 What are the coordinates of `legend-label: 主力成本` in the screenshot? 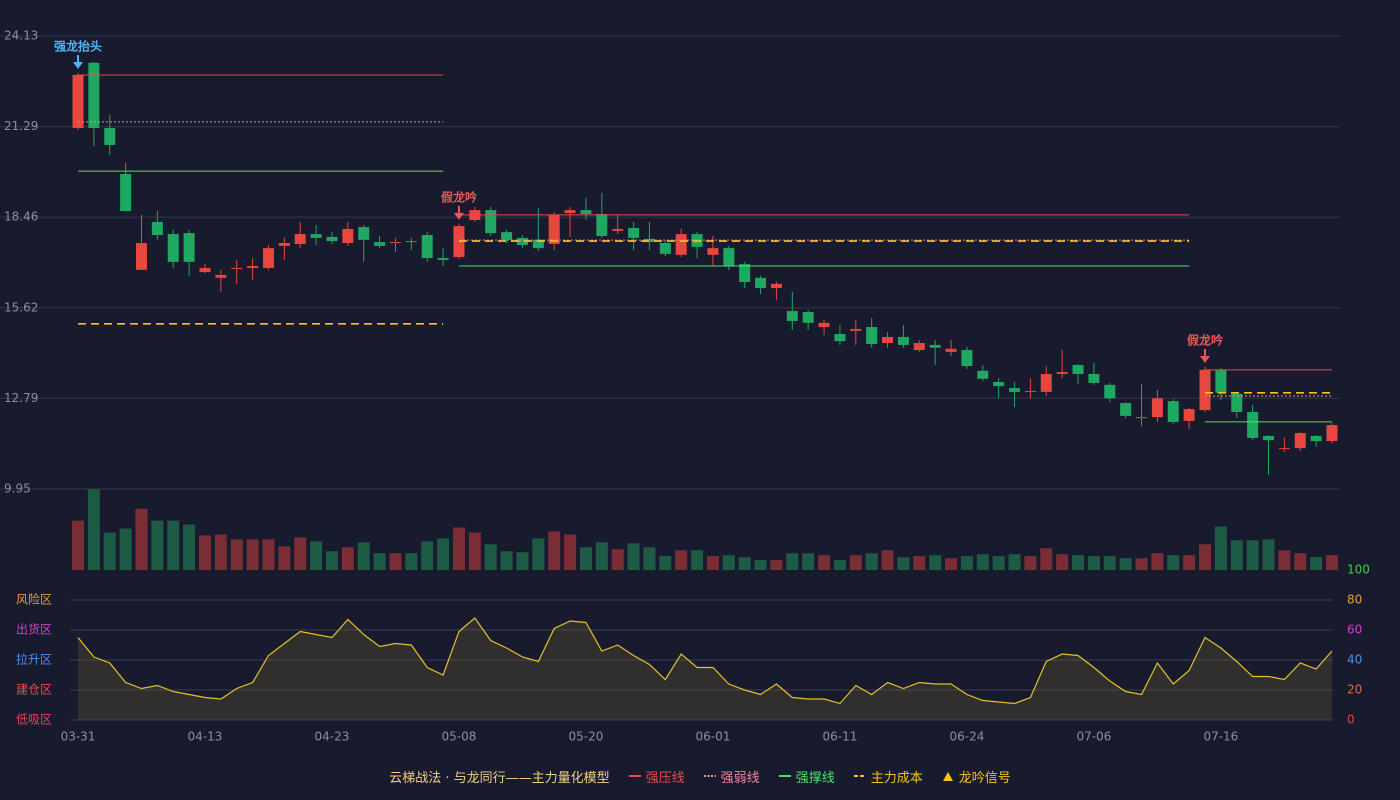 It's located at (896, 778).